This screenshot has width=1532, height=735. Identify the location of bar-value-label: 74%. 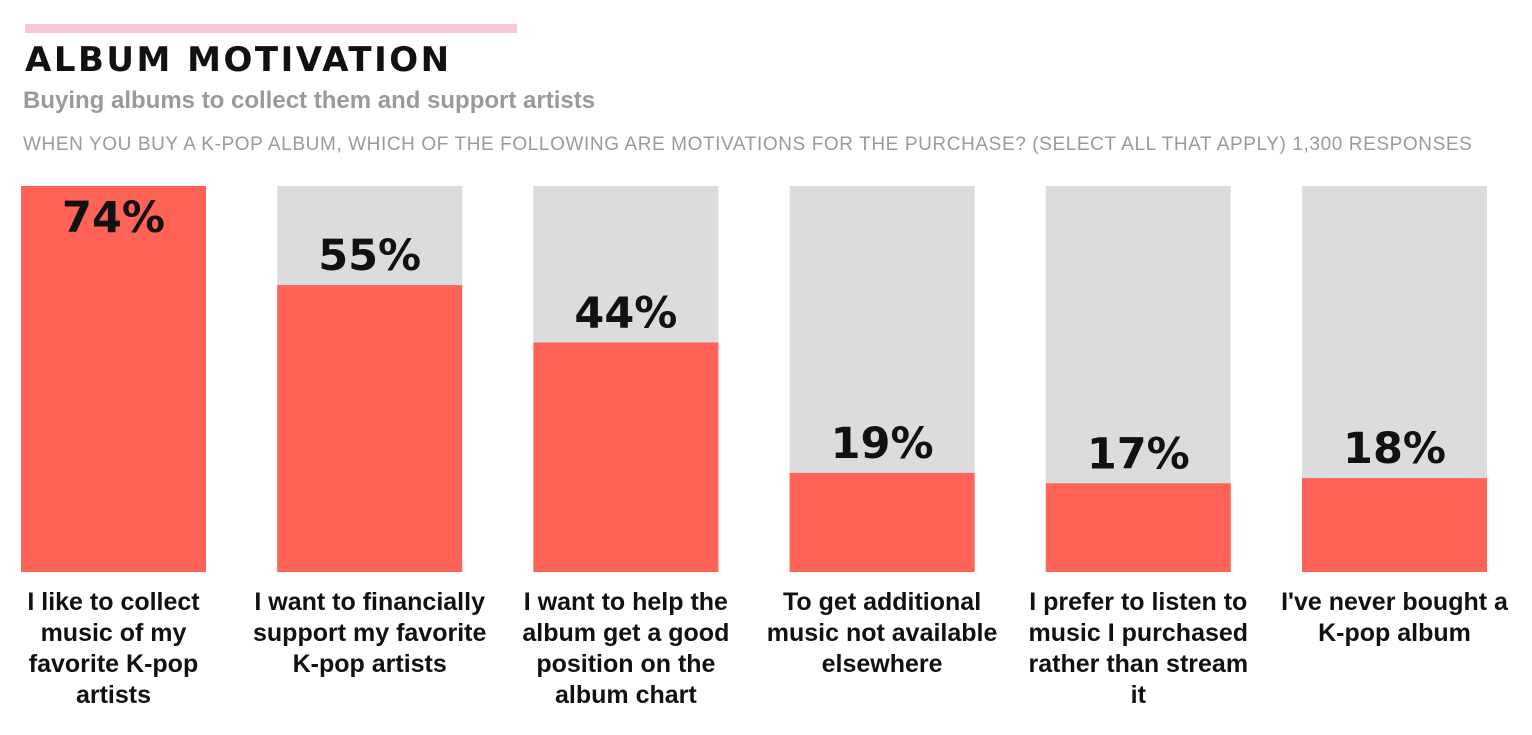
(113, 218).